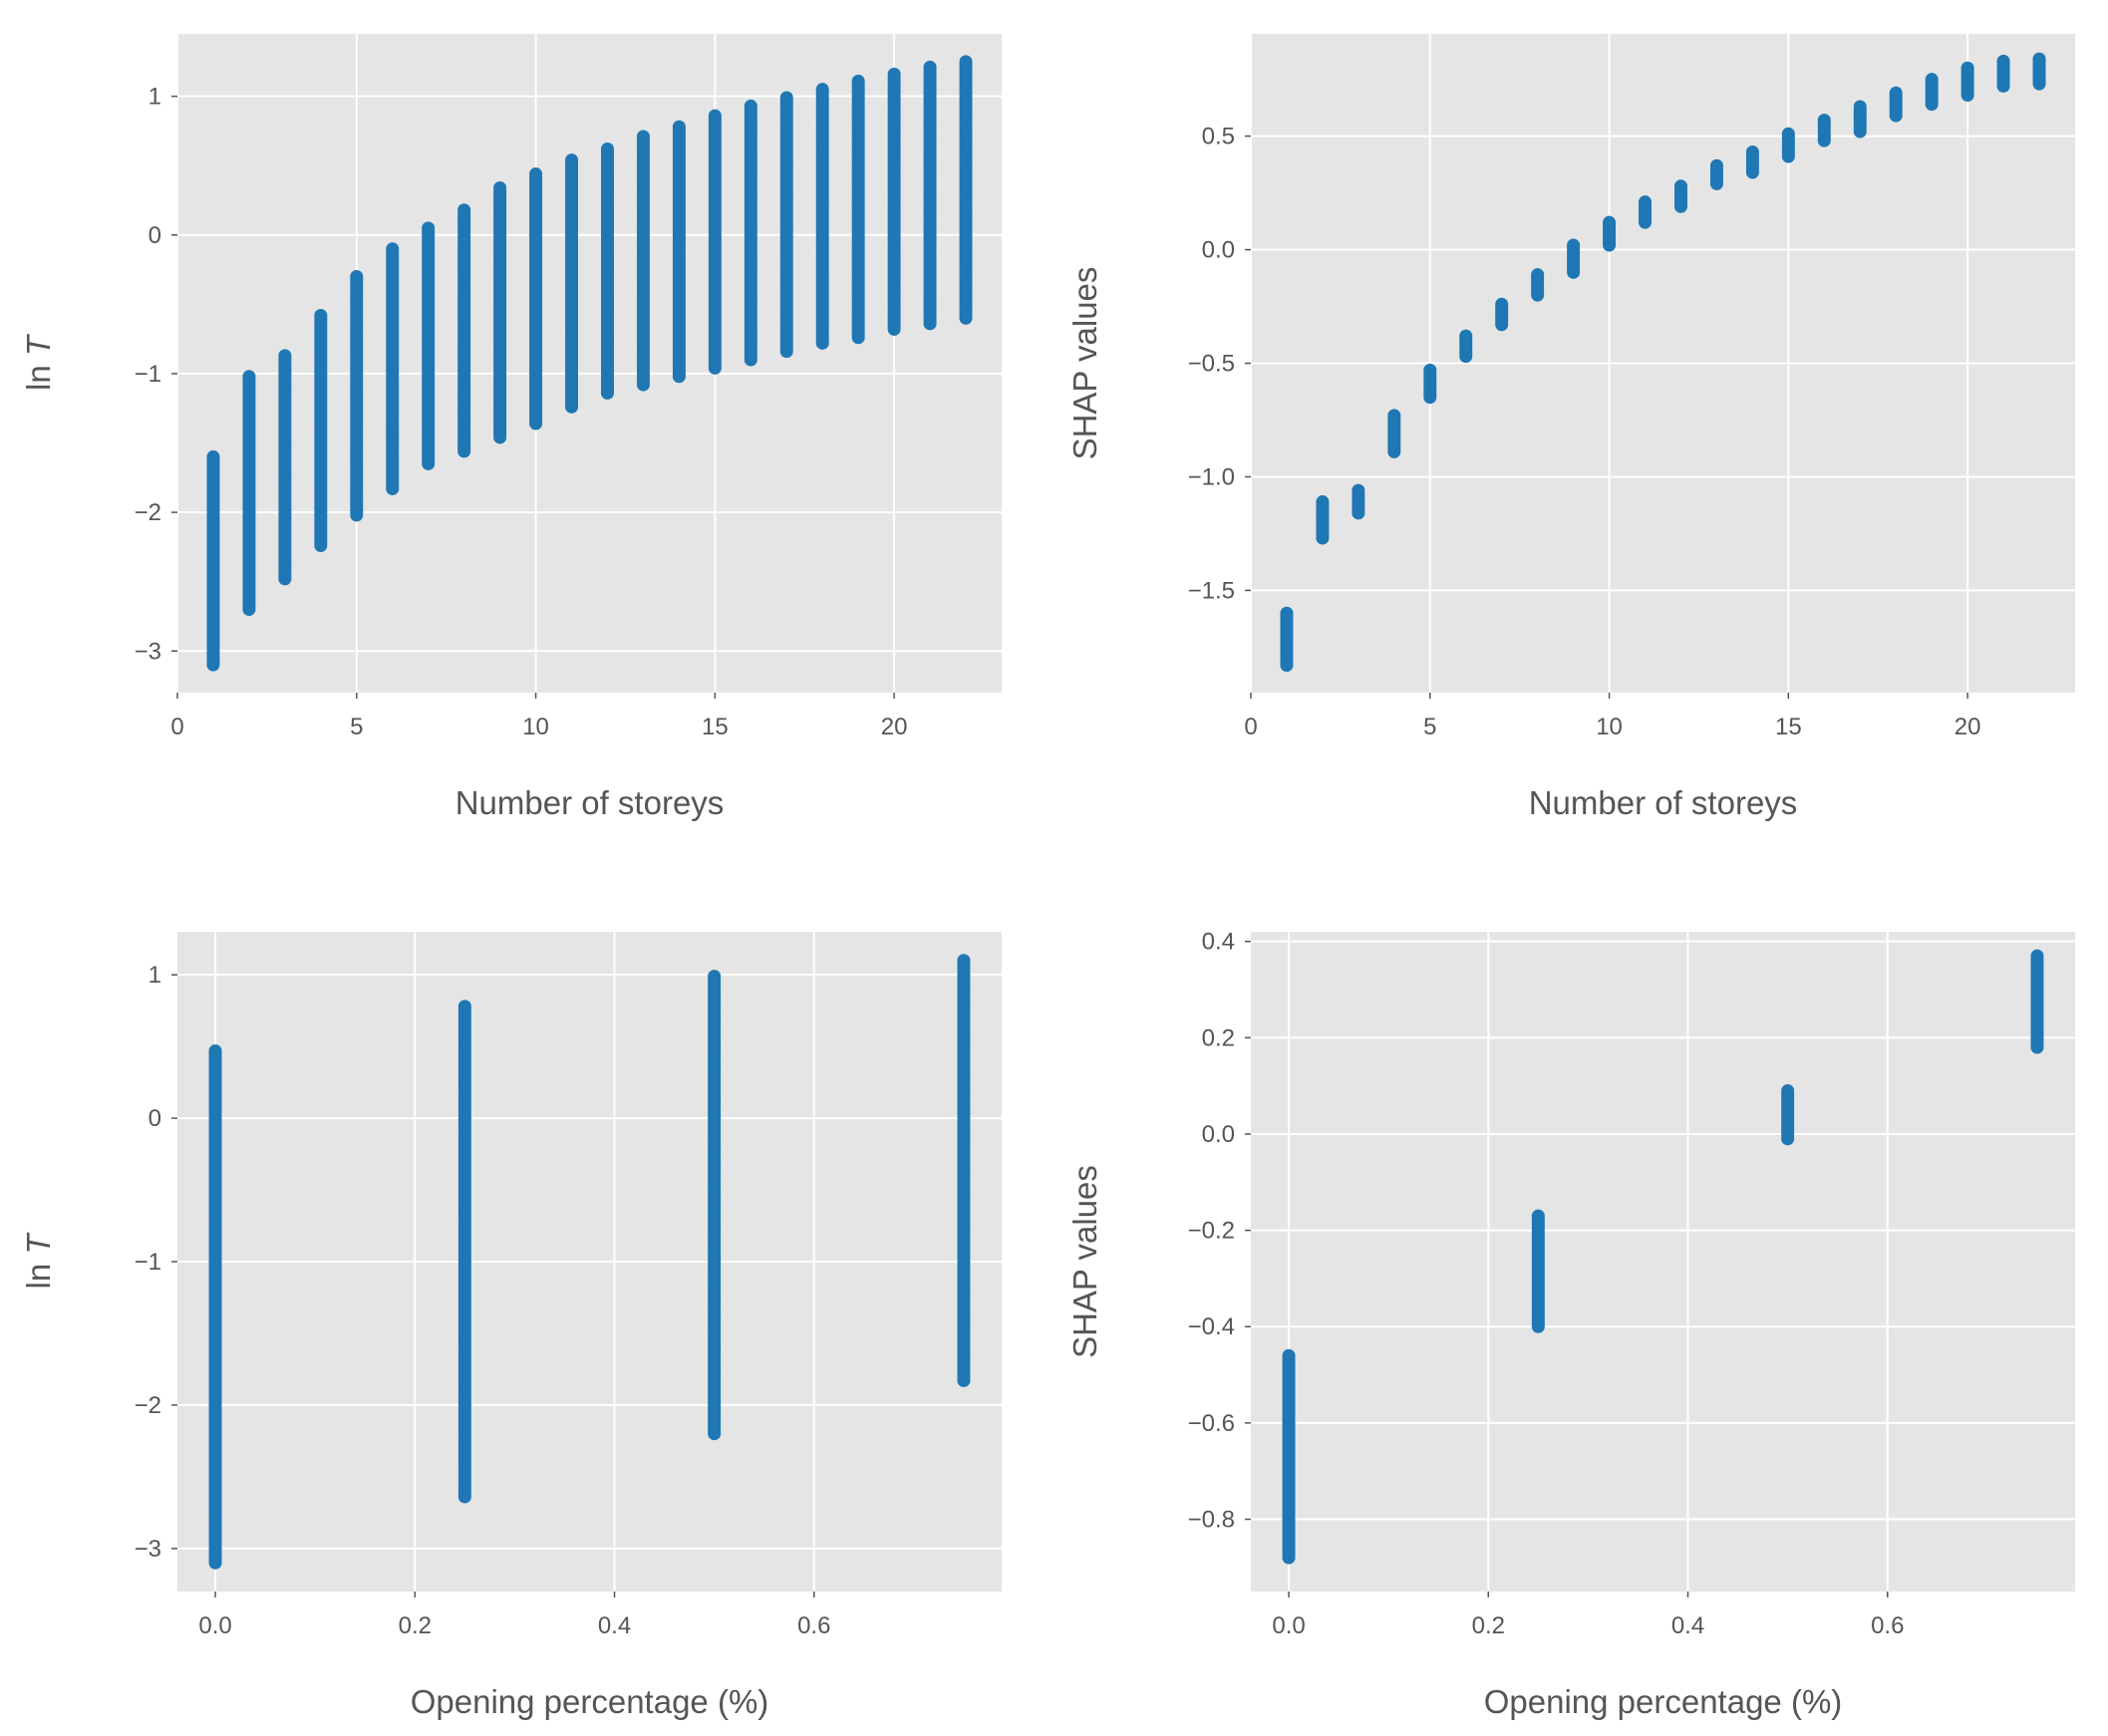  Describe the element at coordinates (1211, 1423) in the screenshot. I see `y-tick-label: −0.6` at that location.